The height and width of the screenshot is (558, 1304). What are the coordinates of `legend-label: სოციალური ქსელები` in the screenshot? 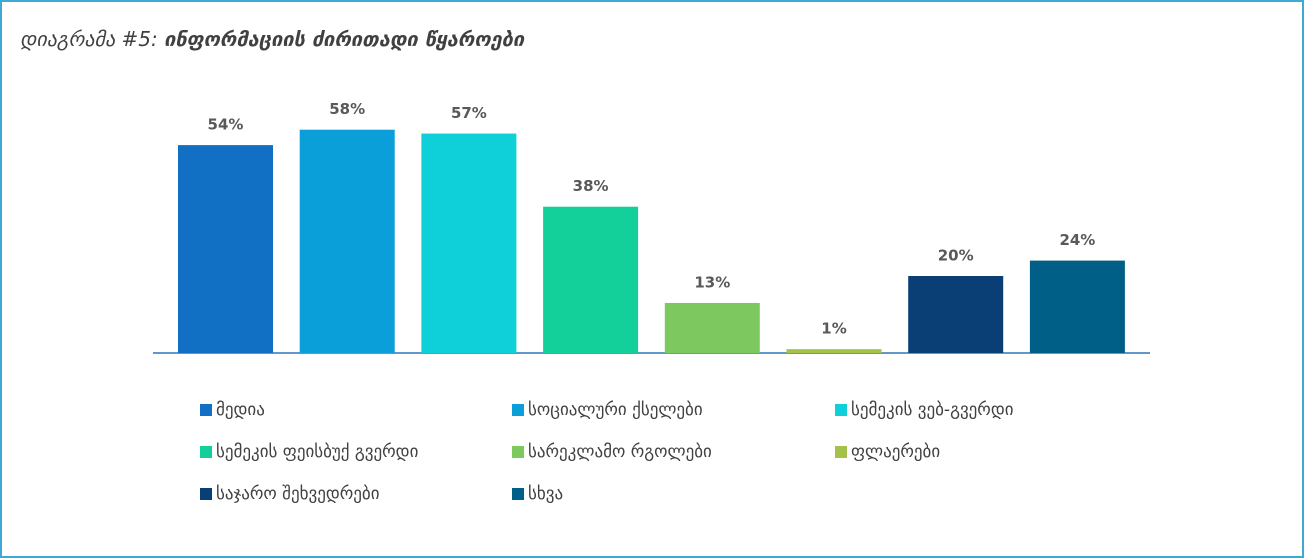 It's located at (615, 410).